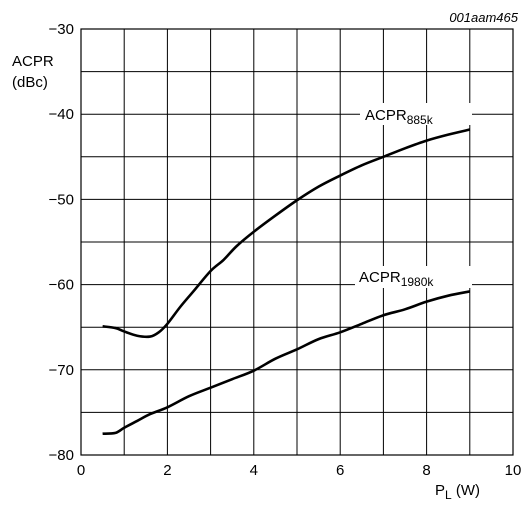 This screenshot has width=525, height=507. What do you see at coordinates (399, 117) in the screenshot?
I see `series-label-885k: ACPR885k` at bounding box center [399, 117].